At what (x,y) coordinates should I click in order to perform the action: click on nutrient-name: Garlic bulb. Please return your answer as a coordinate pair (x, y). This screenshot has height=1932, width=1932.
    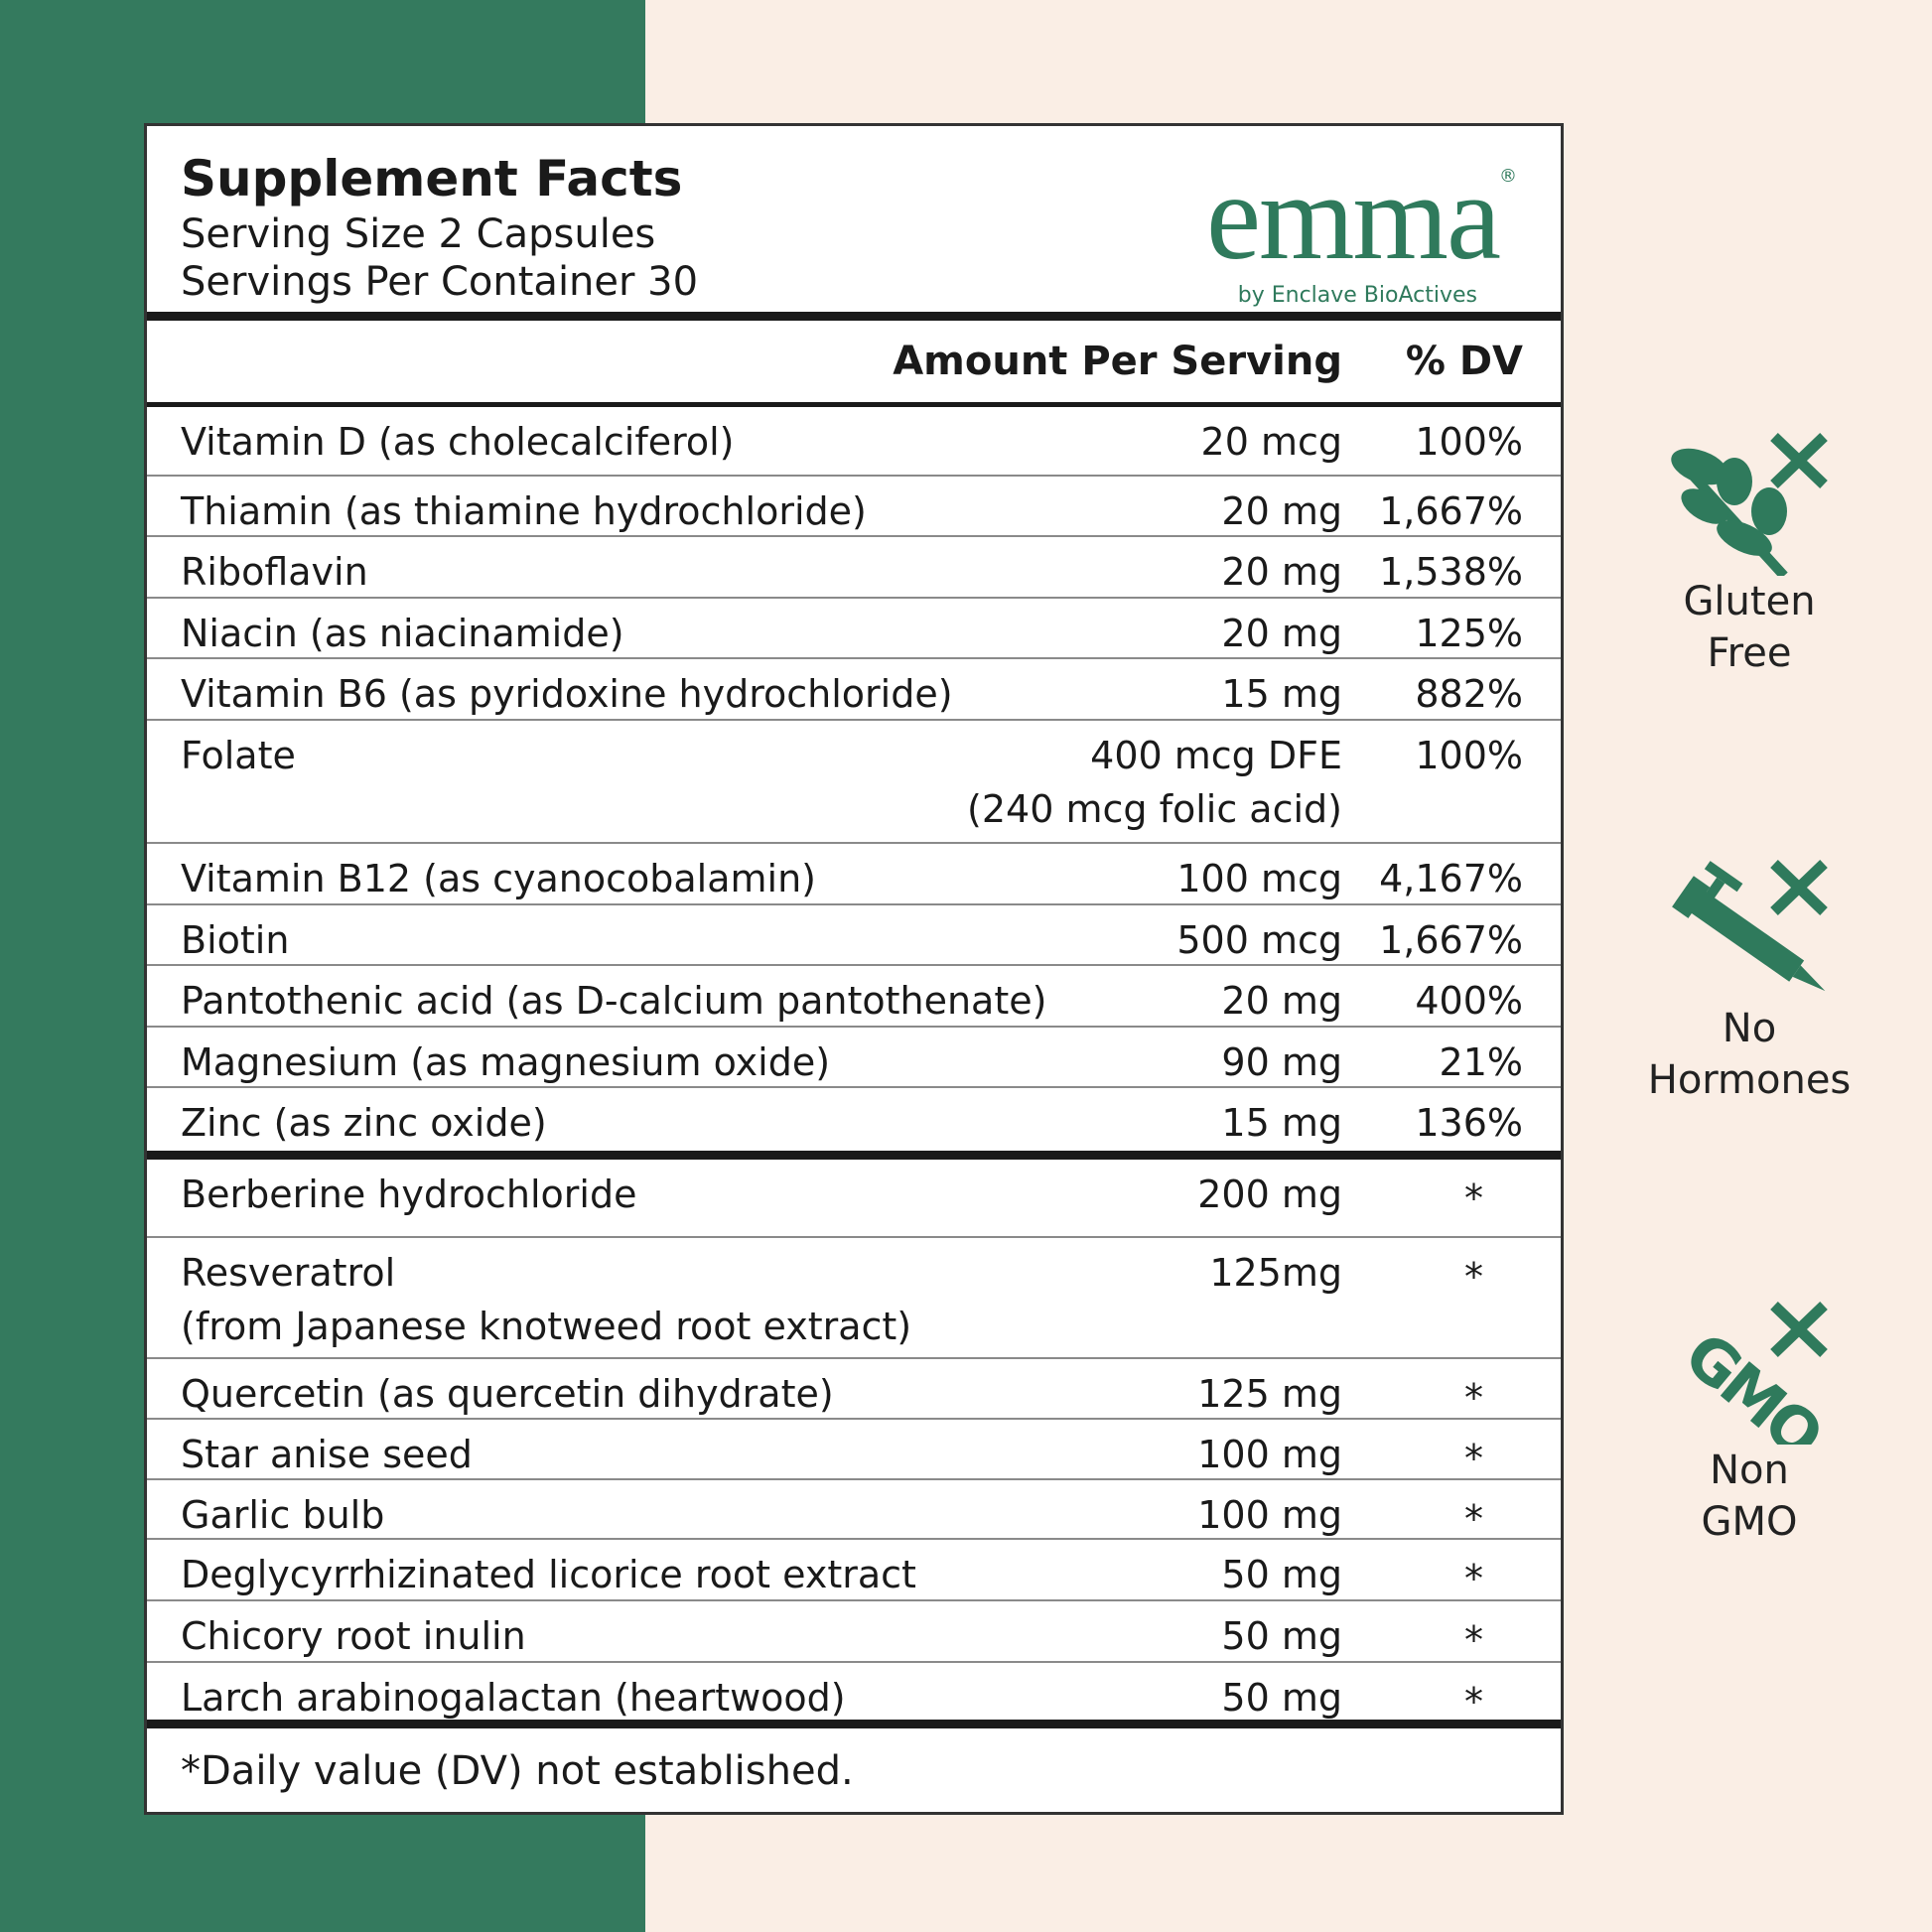
    Looking at the image, I should click on (282, 1515).